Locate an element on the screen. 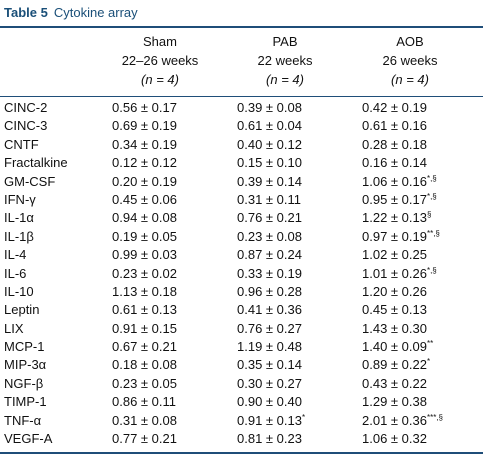  cell-value: 2.01 ± 0.36 is located at coordinates (394, 420).